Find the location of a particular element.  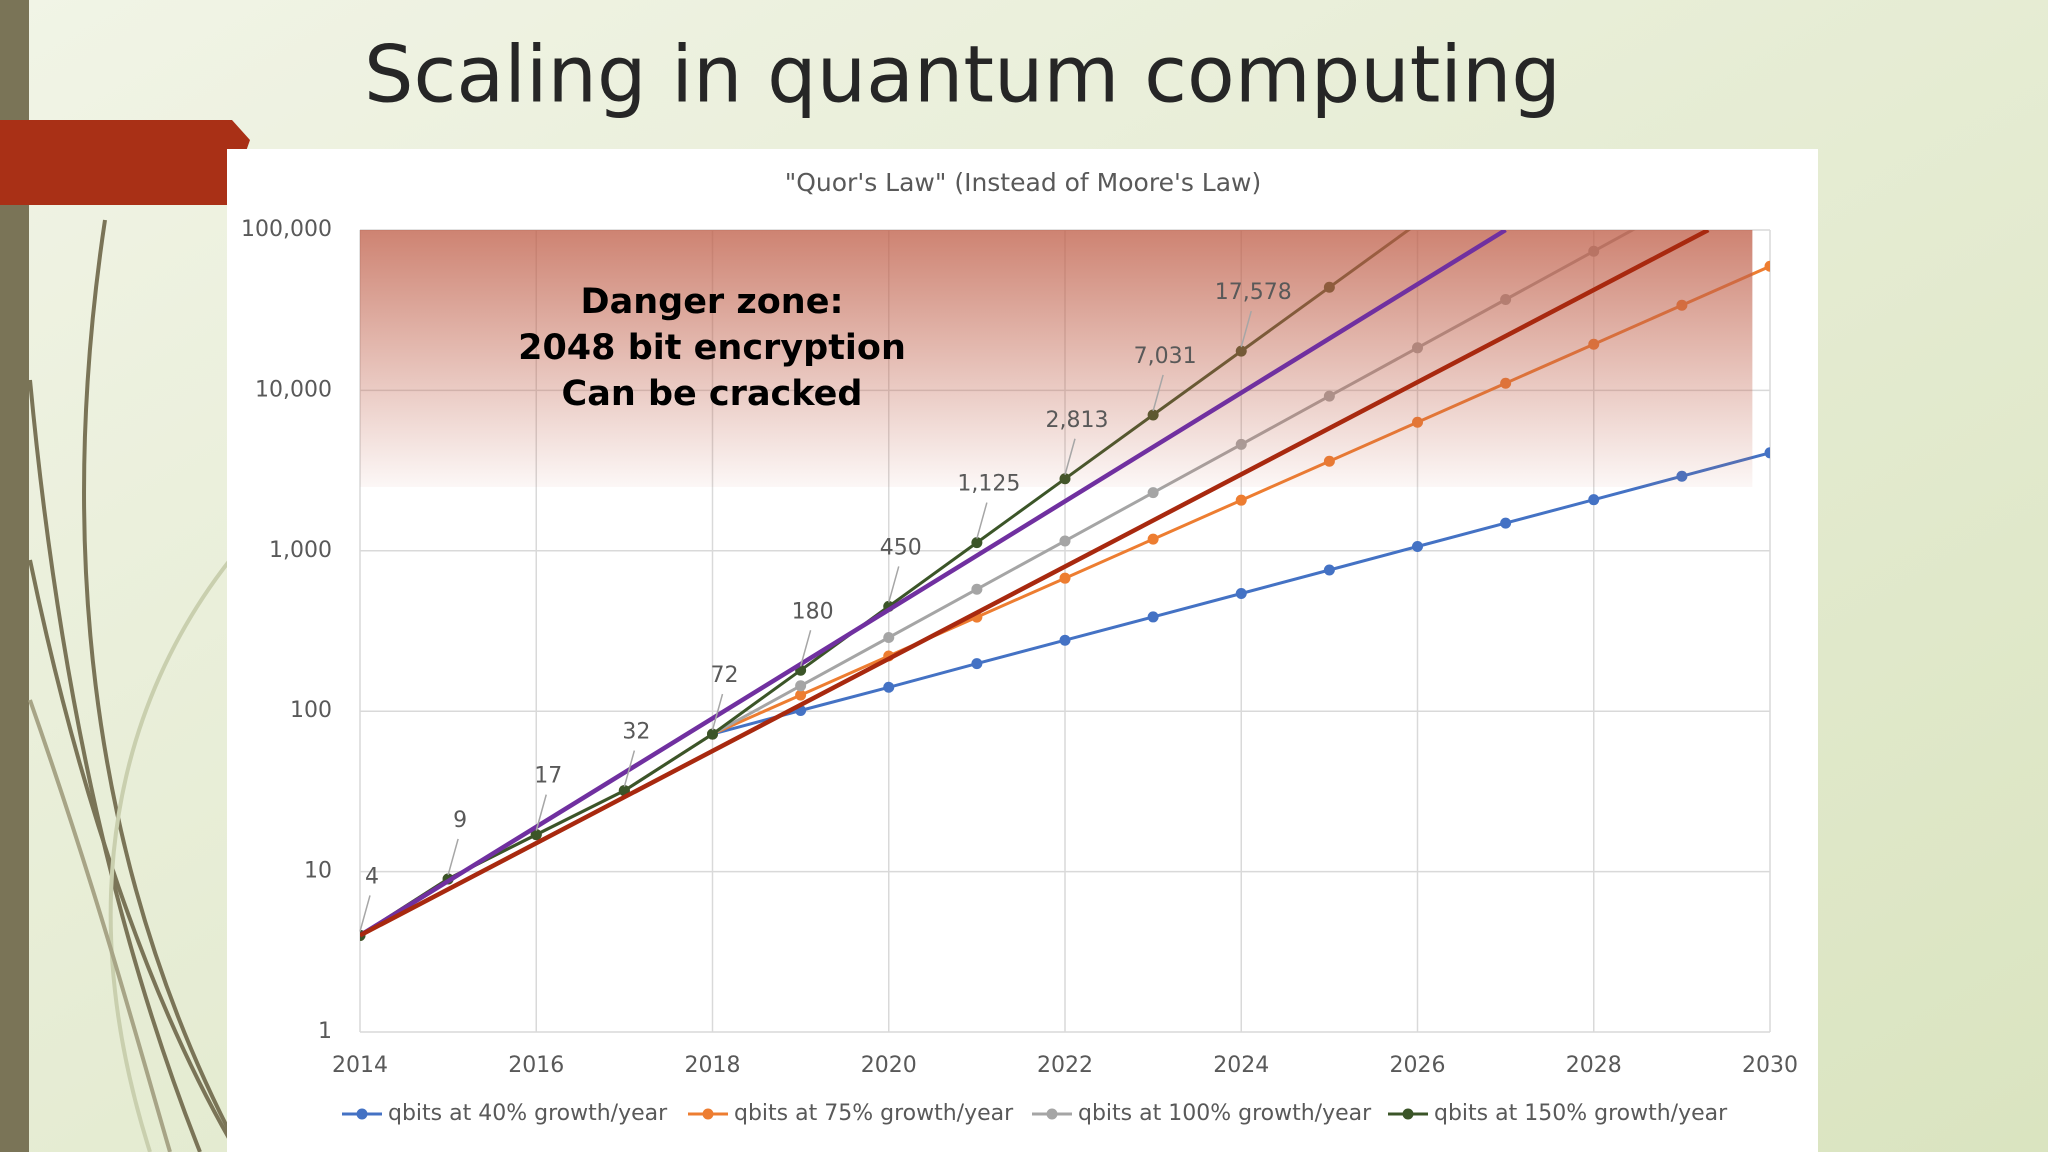

data-label: 1,125 is located at coordinates (988, 484).